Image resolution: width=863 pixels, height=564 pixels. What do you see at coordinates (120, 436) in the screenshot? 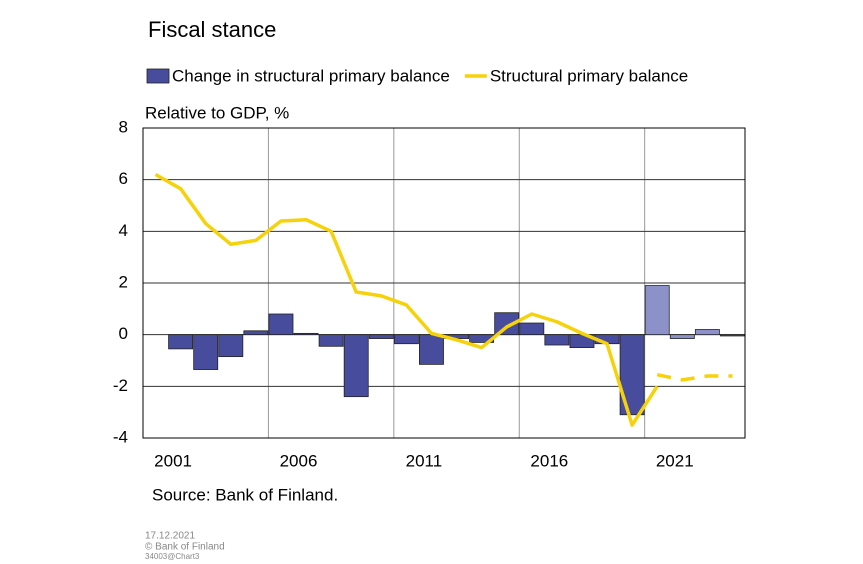
I see `y-tick-label: -4` at bounding box center [120, 436].